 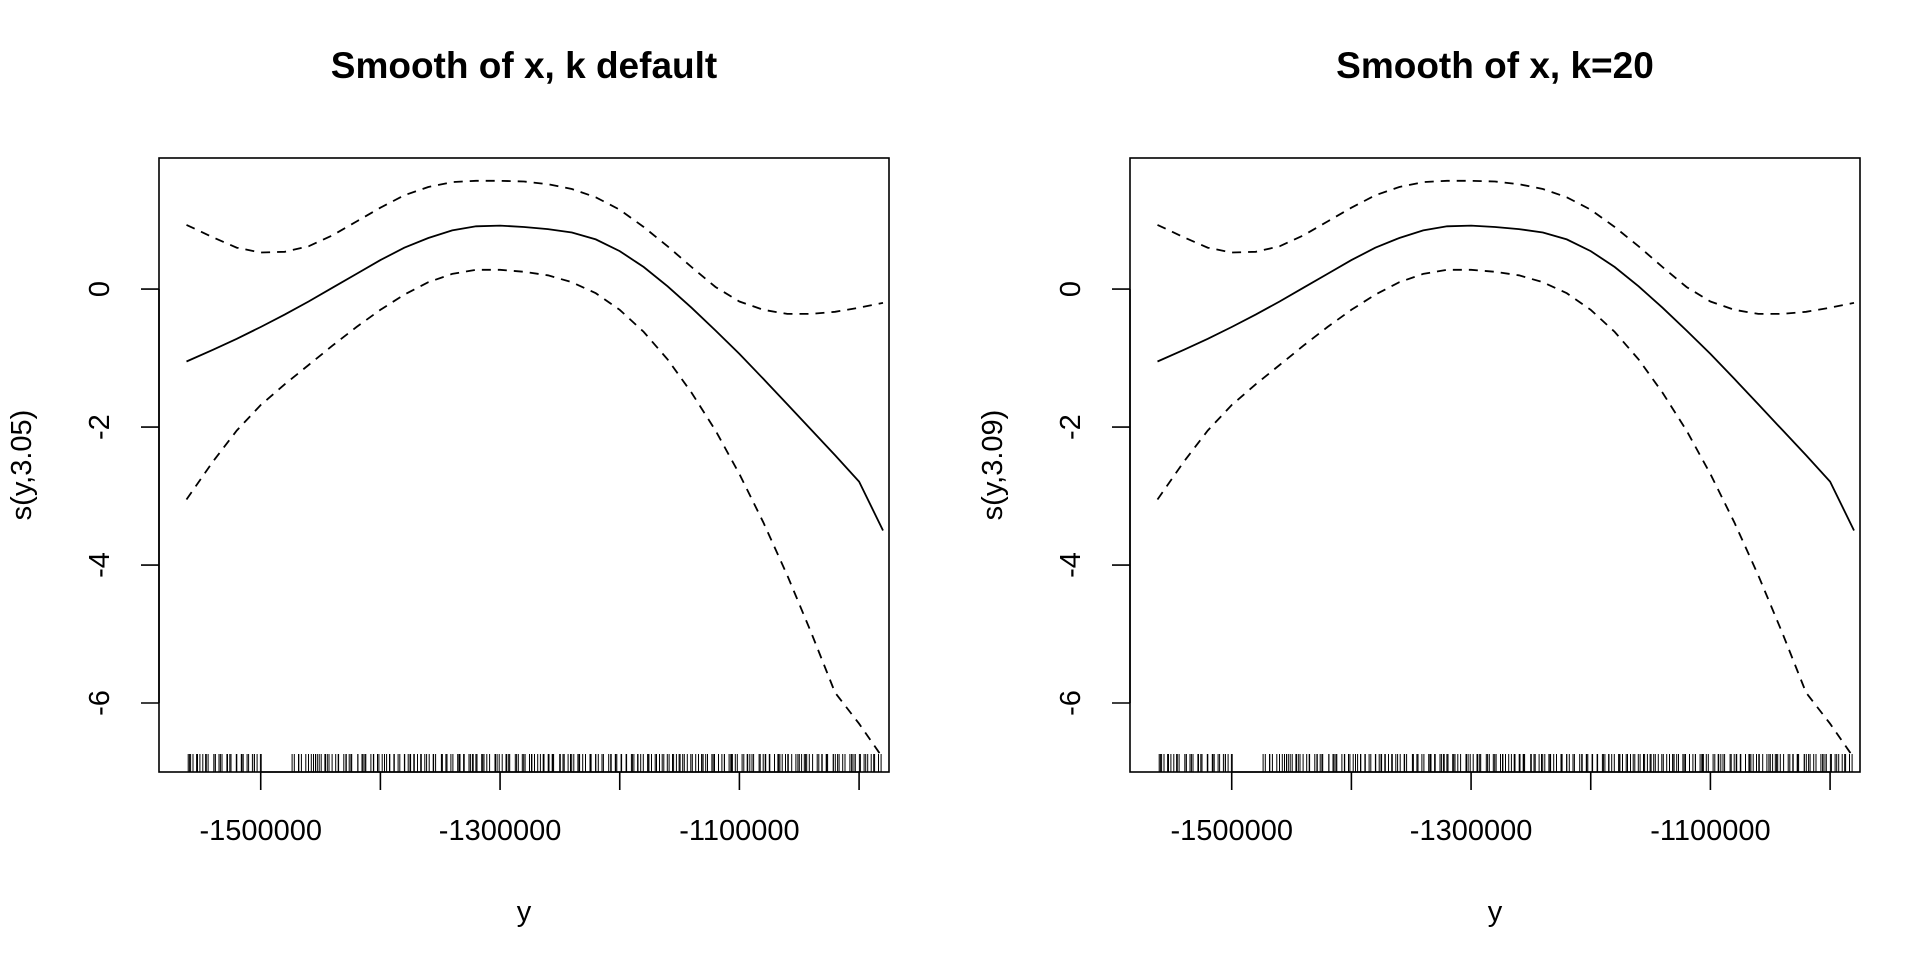 I want to click on chart-title: Smooth of x, k default, so click(x=524, y=65).